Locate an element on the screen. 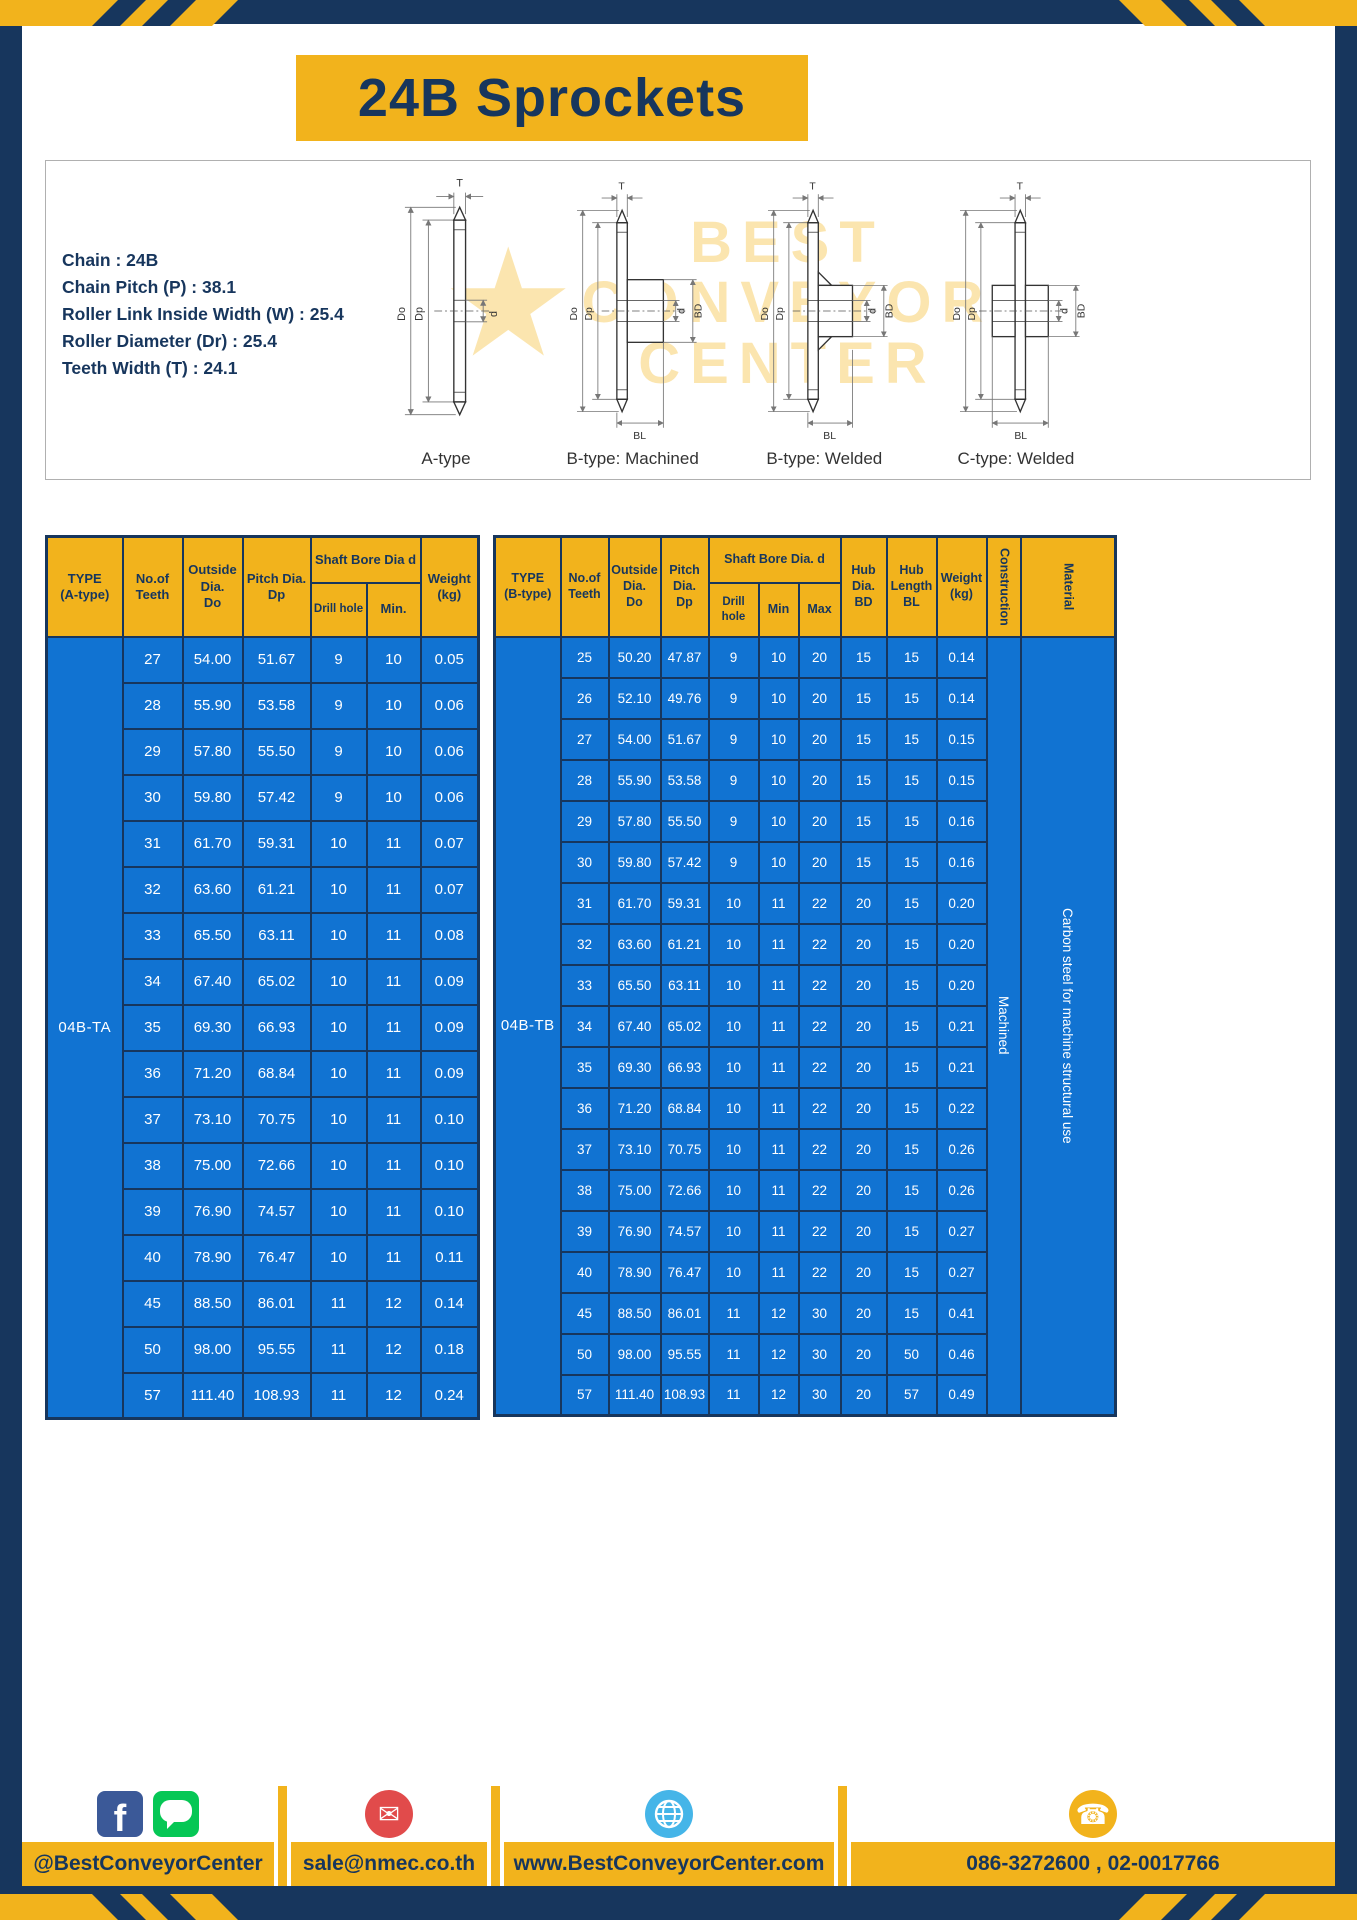 Image resolution: width=1357 pixels, height=1920 pixels. col-min: Min is located at coordinates (778, 609).